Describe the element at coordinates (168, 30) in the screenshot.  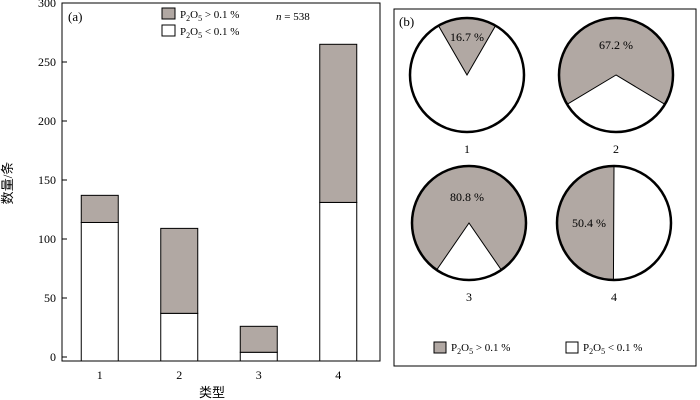
I see `legend-swatch-white` at that location.